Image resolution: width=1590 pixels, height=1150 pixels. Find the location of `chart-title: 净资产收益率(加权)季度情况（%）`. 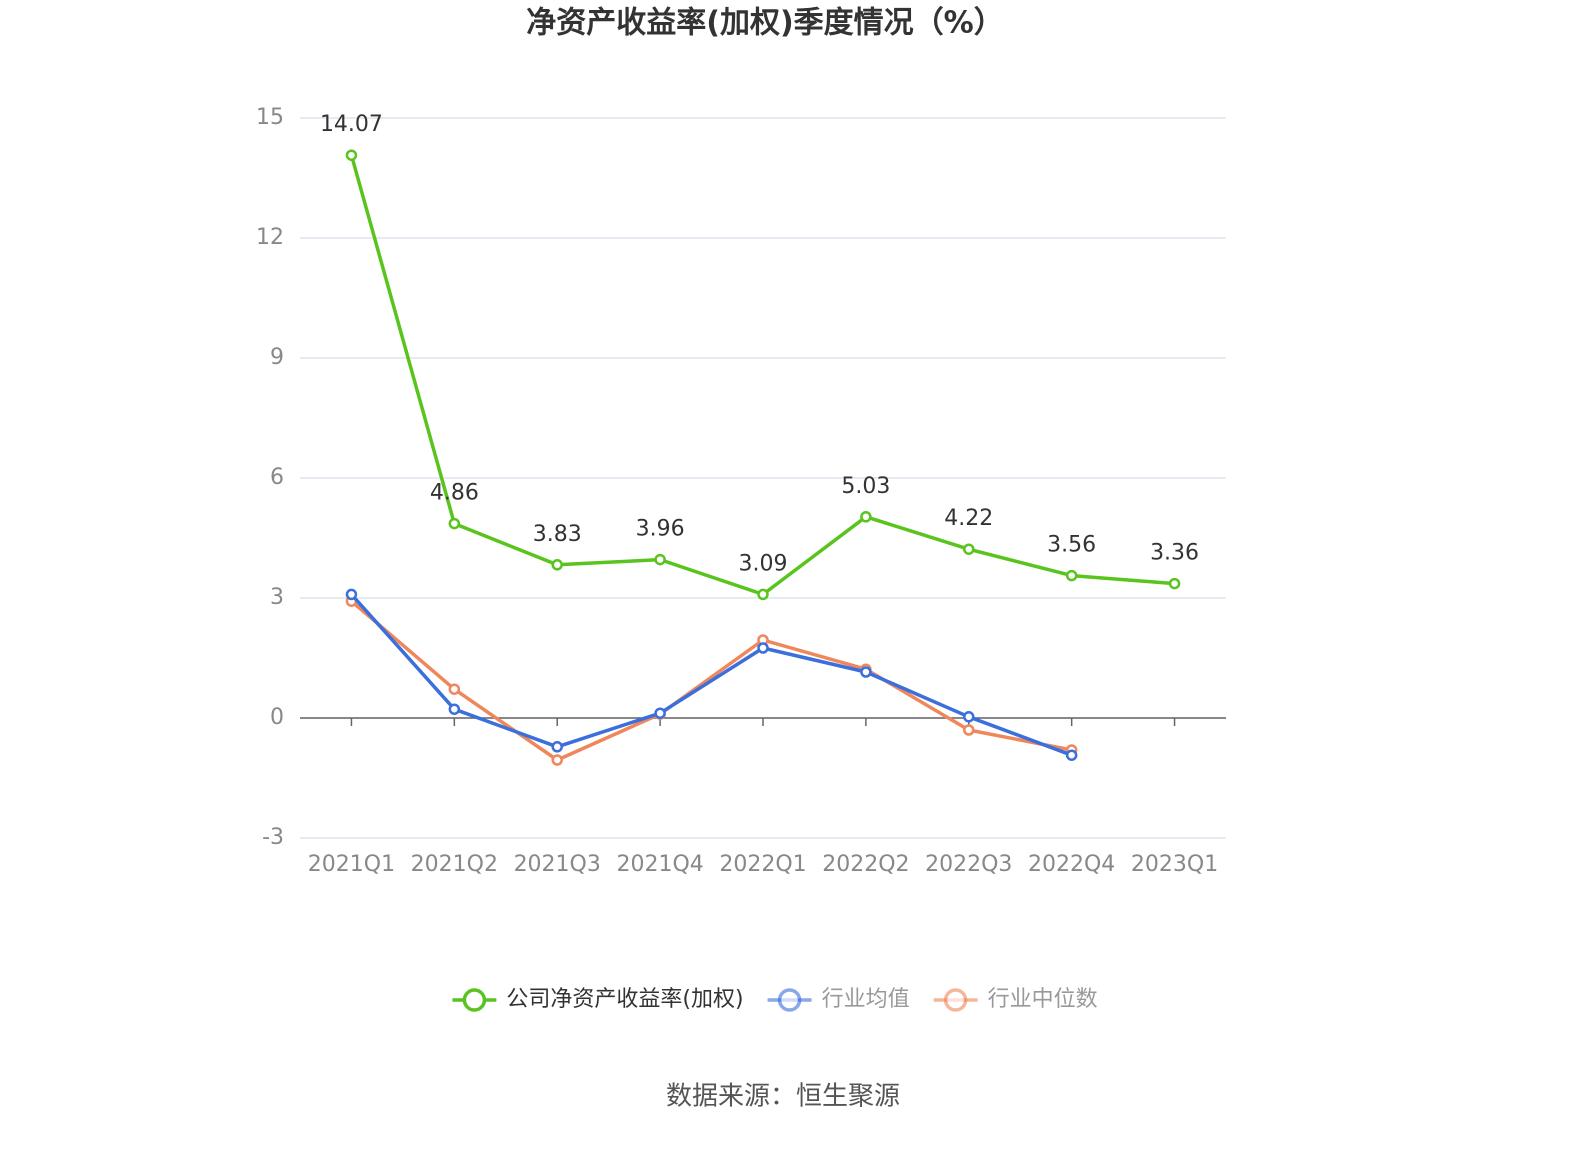

chart-title: 净资产收益率(加权)季度情况（%） is located at coordinates (764, 23).